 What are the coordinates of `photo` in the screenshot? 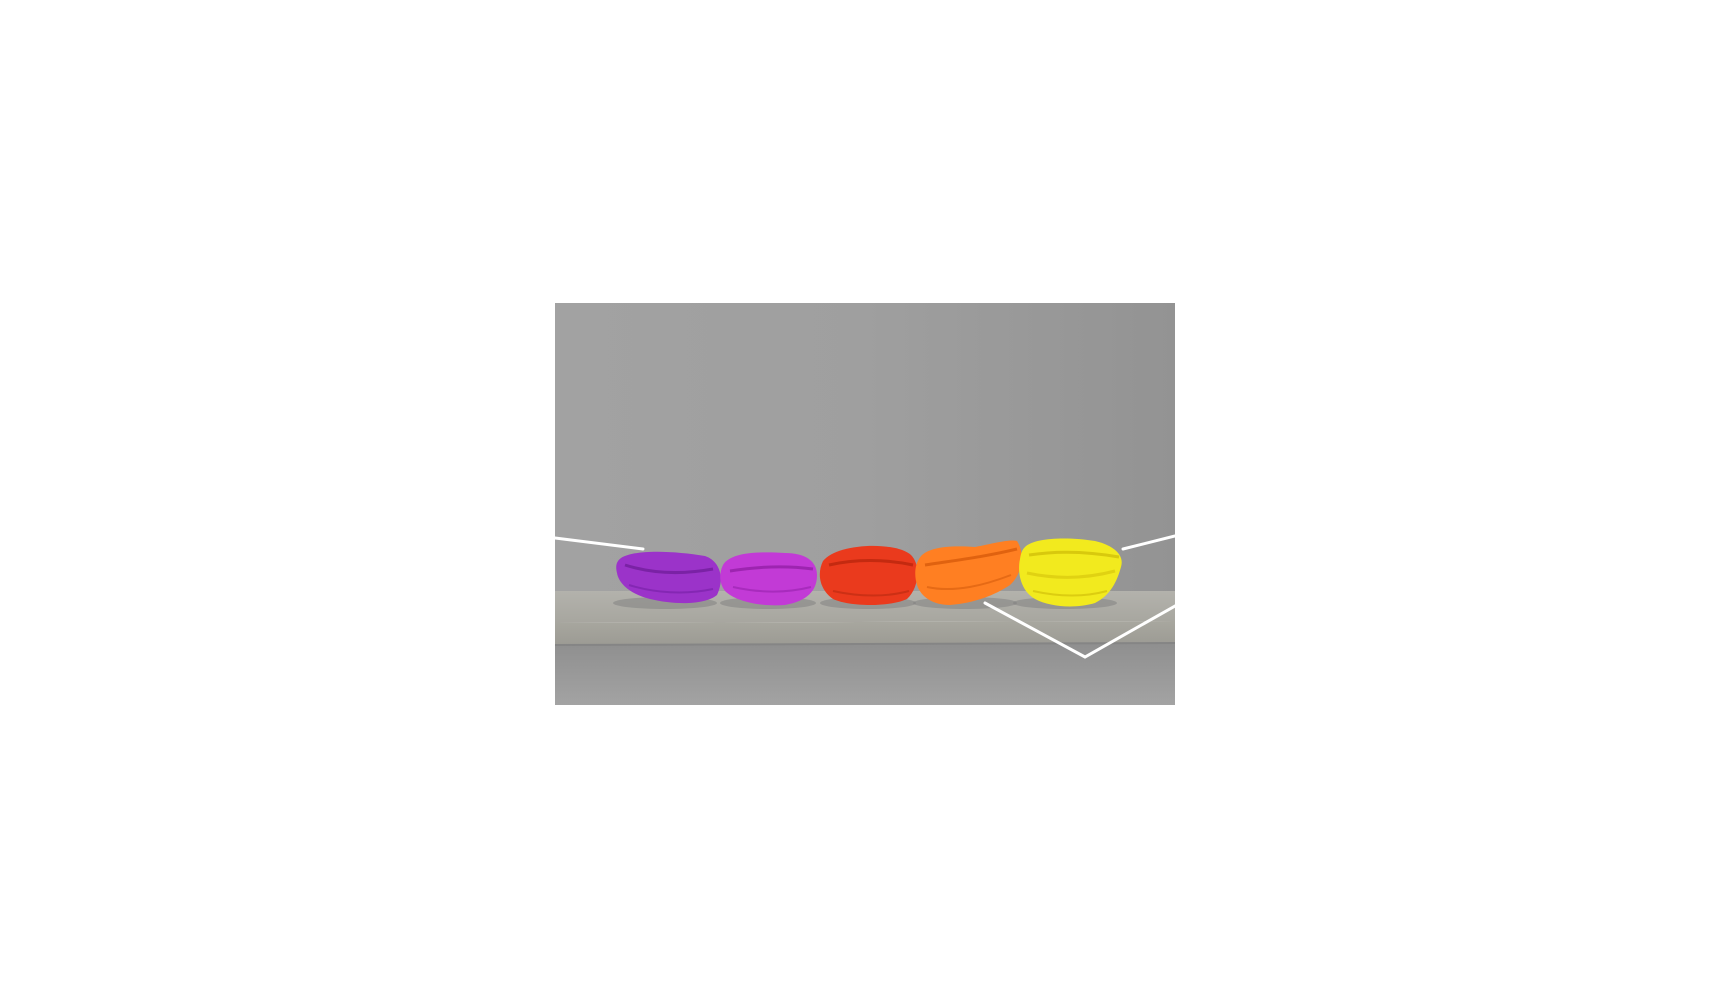 It's located at (865, 504).